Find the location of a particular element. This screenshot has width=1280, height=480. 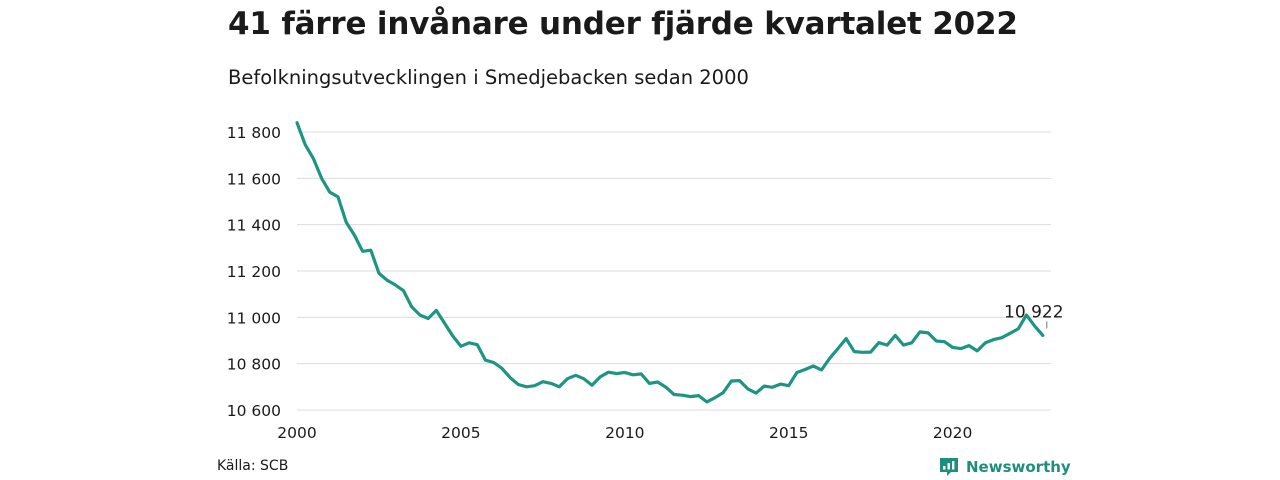

last-value-label: 10 922 is located at coordinates (1033, 312).